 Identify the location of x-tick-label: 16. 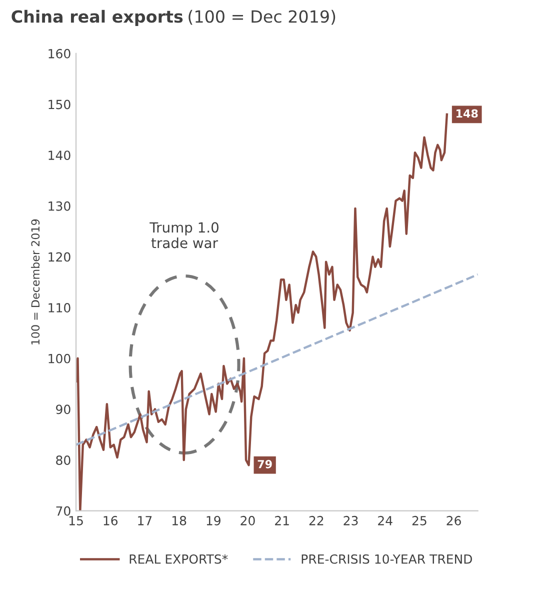
(111, 521).